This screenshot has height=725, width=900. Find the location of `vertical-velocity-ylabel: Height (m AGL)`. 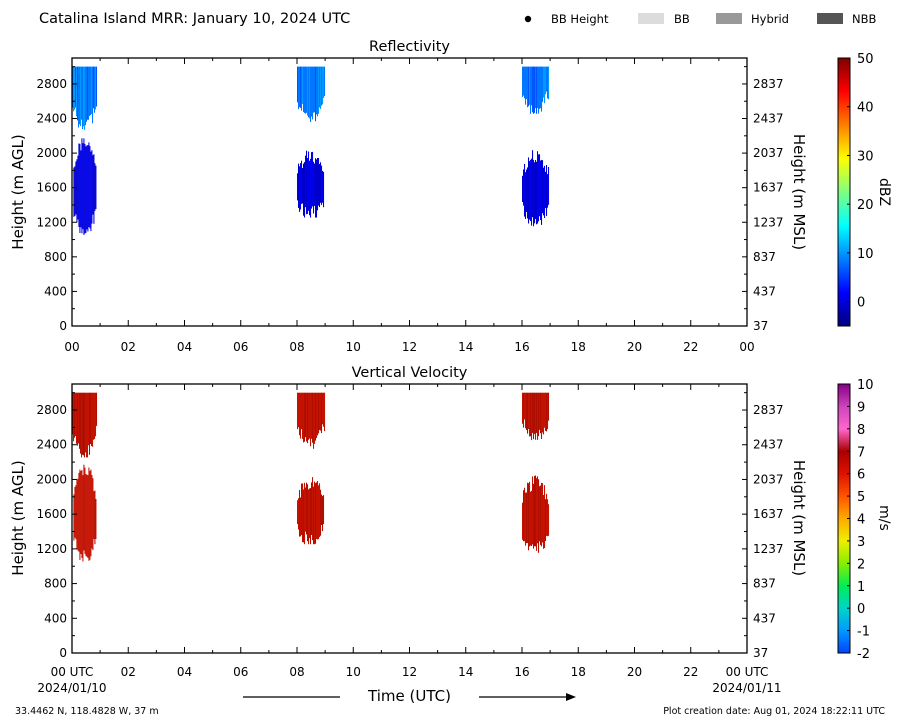

vertical-velocity-ylabel: Height (m AGL) is located at coordinates (18, 517).